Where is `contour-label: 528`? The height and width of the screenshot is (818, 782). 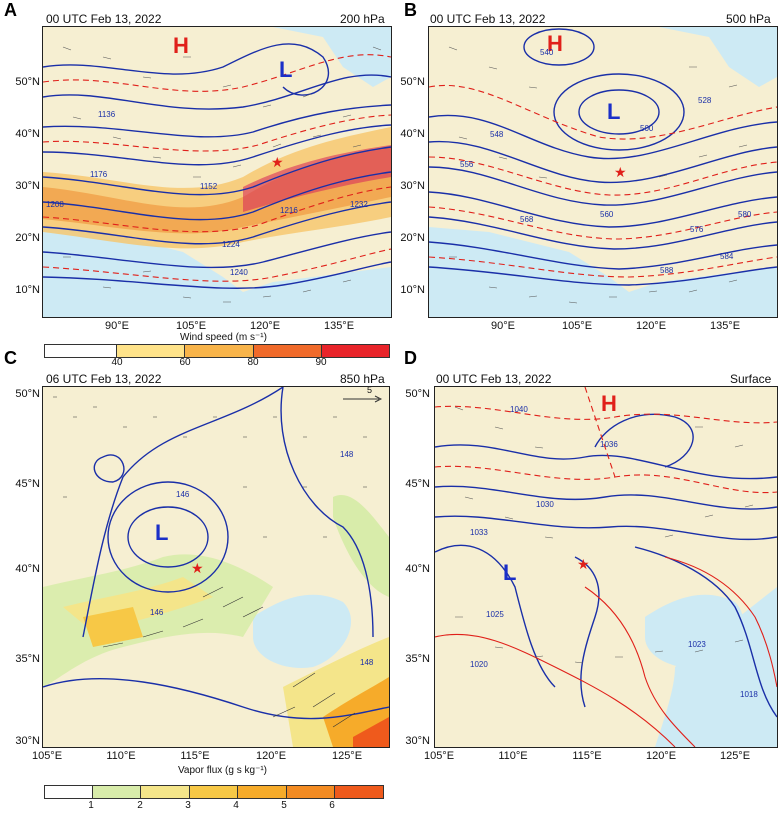 contour-label: 528 is located at coordinates (705, 100).